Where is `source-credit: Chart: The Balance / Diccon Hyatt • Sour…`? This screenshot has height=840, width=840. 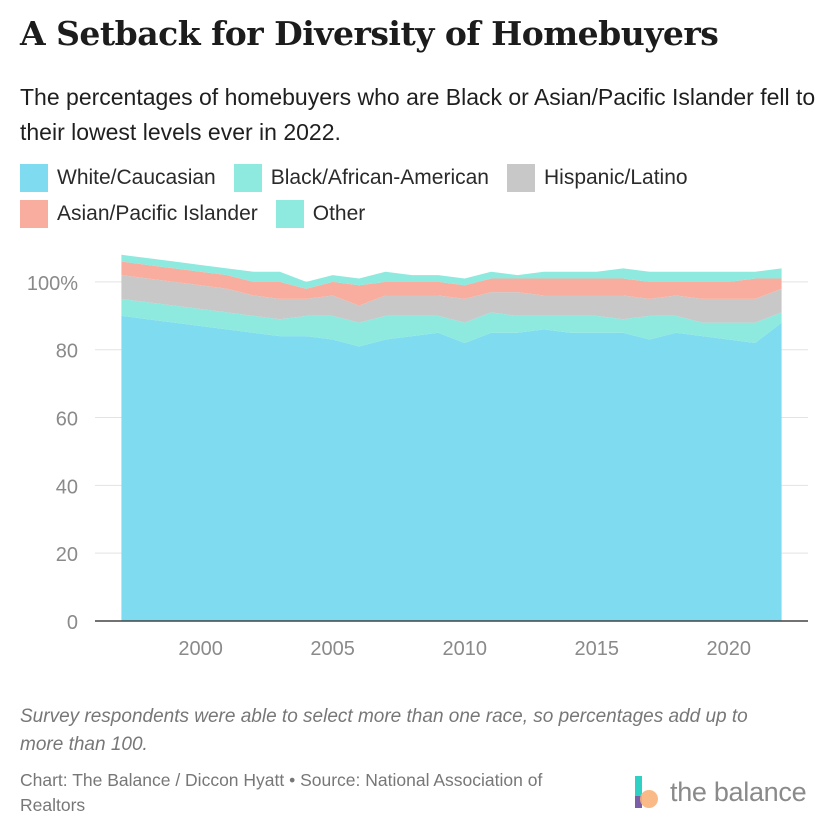
source-credit: Chart: The Balance / Diccon Hyatt • Sour… is located at coordinates (281, 792).